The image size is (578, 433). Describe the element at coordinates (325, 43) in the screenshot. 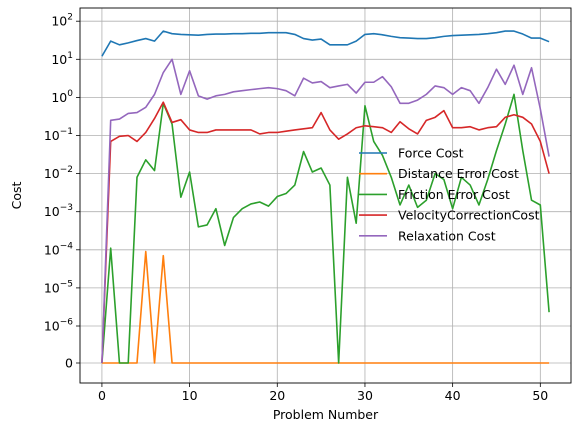

I see `force-cost-series-line` at that location.